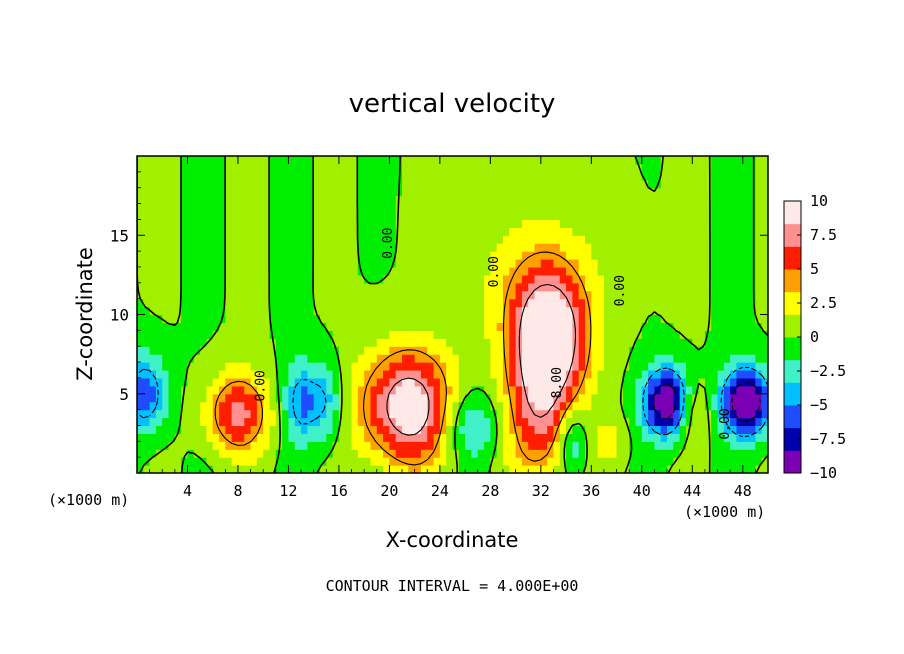 This screenshot has width=904, height=654. Describe the element at coordinates (792, 462) in the screenshot. I see `colorbar-band` at that location.